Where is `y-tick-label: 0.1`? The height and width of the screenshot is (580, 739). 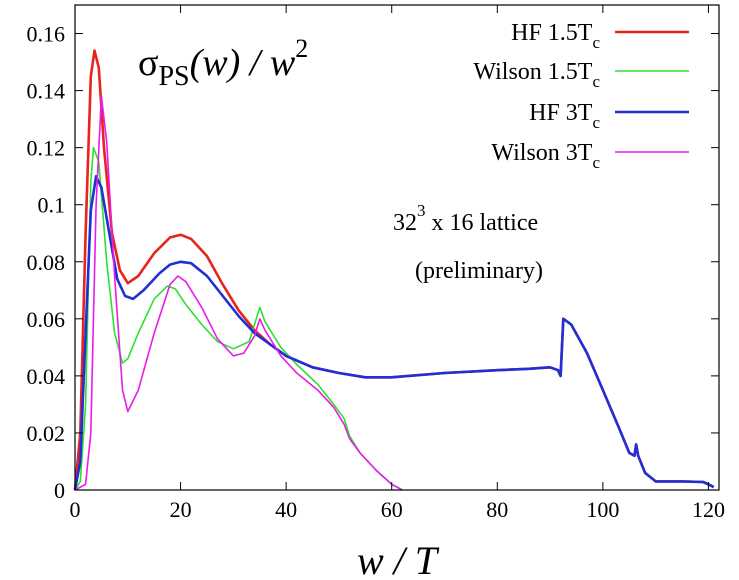
y-tick-label: 0.1 is located at coordinates (52, 205).